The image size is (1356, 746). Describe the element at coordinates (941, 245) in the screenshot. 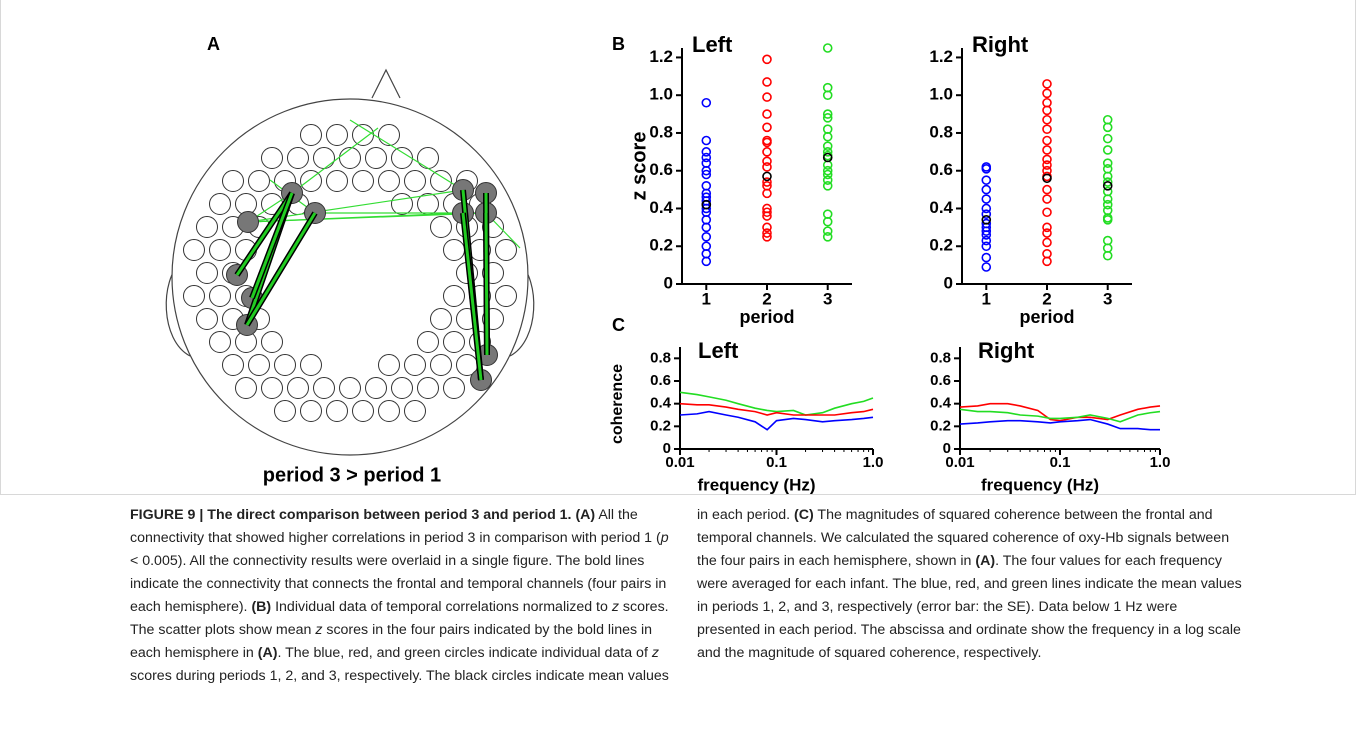

I see `y-tick-label: 0.2` at that location.